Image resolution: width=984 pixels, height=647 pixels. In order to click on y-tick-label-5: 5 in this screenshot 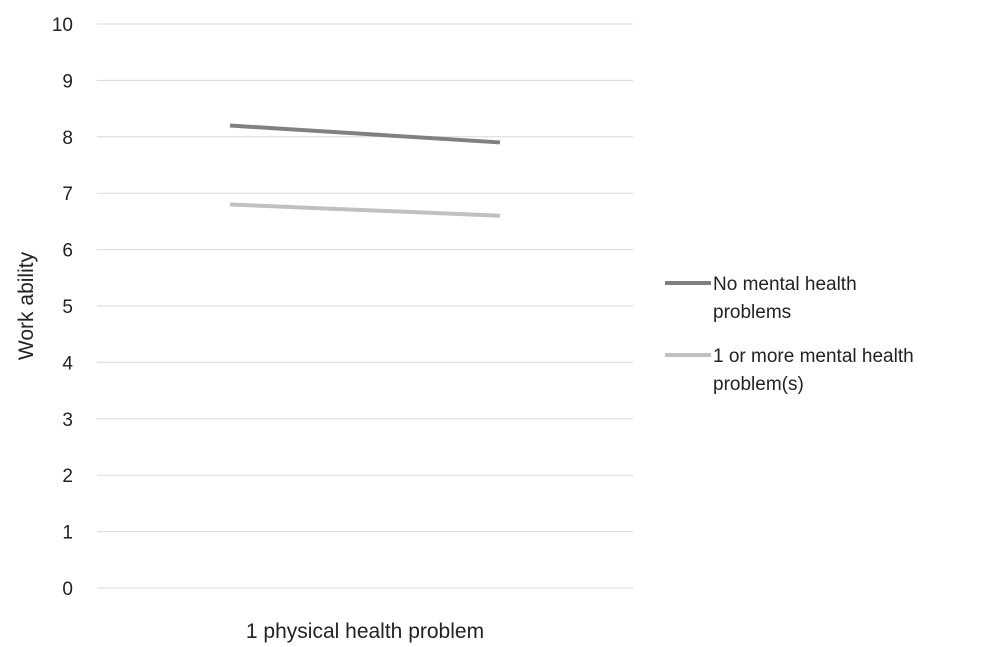, I will do `click(67, 307)`.